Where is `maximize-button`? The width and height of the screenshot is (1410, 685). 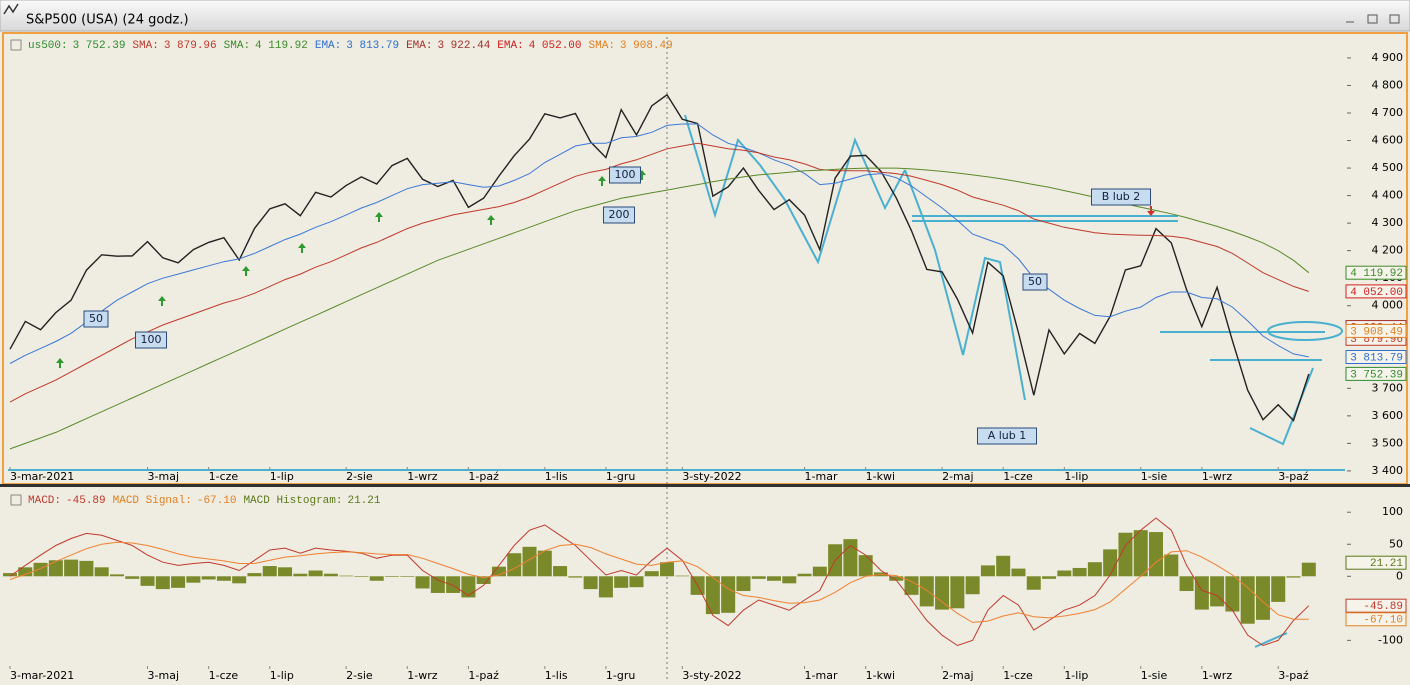 maximize-button is located at coordinates (1394, 19).